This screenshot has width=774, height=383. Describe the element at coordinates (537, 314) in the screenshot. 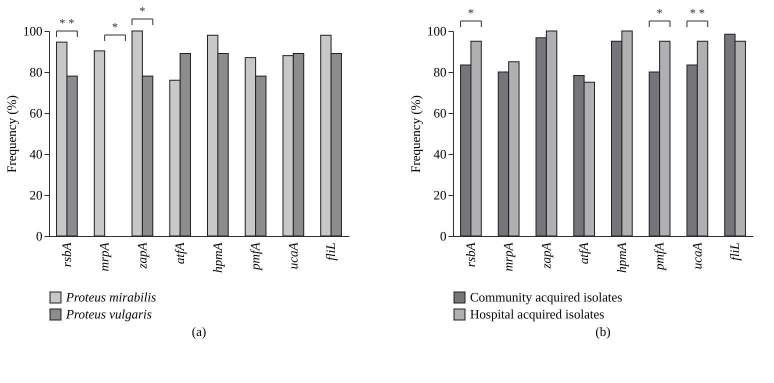

I see `legend-label: Hospital acquired isolates` at that location.